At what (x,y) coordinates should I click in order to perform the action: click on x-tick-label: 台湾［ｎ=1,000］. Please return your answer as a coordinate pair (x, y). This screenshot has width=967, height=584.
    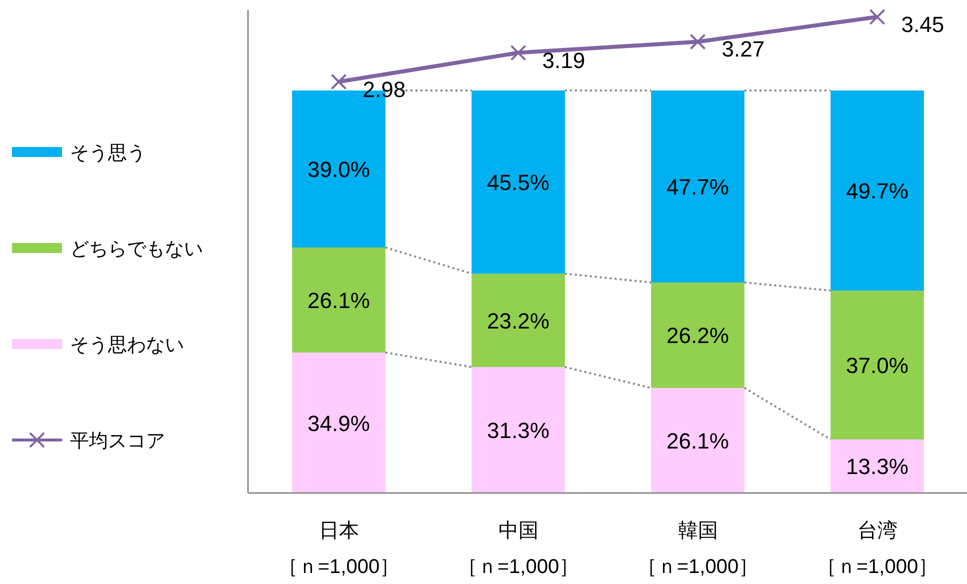
    Looking at the image, I should click on (877, 549).